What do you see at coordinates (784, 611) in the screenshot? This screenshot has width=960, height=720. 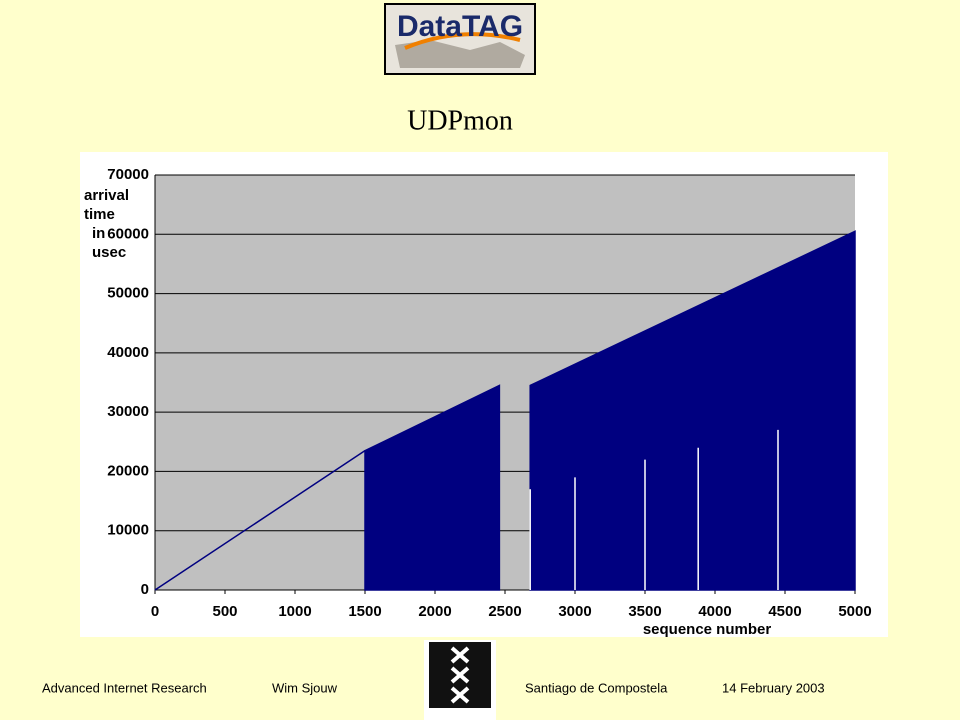 I see `x-tick-label: 4500` at bounding box center [784, 611].